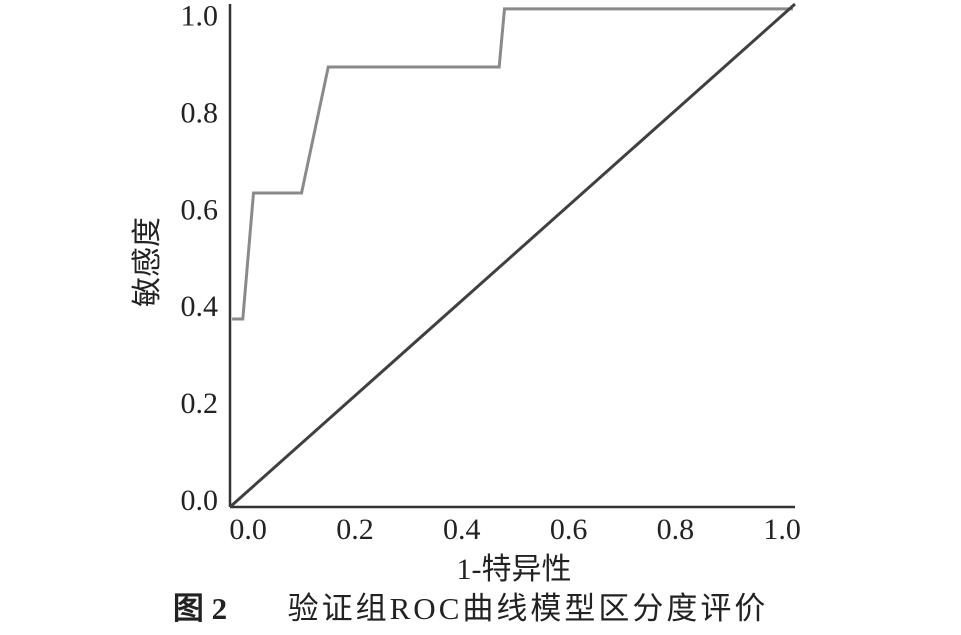 This screenshot has width=961, height=635. Describe the element at coordinates (248, 529) in the screenshot. I see `x-tick-label: 0.0` at that location.